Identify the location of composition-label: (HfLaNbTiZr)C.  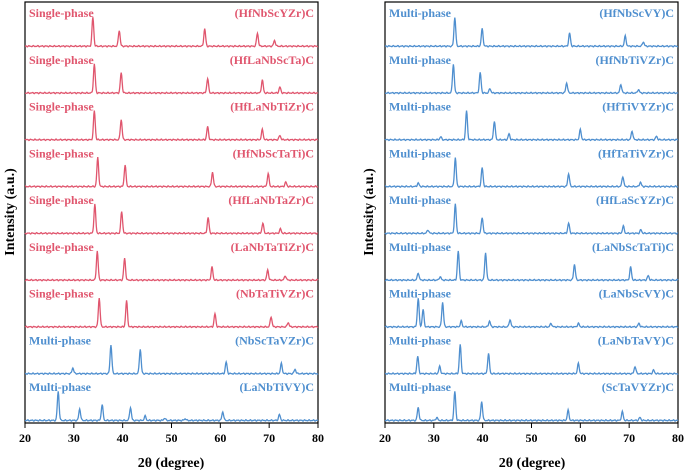
(272, 107).